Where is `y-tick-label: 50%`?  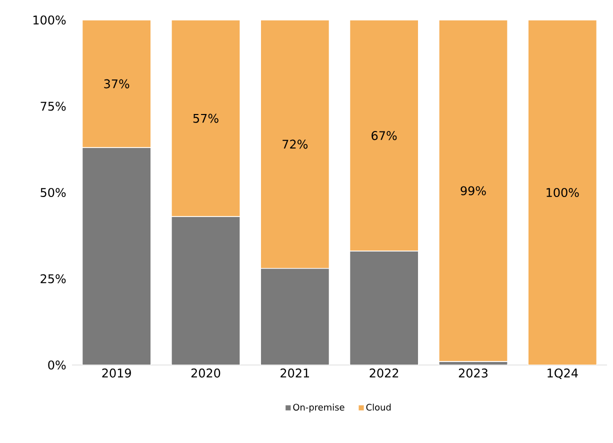
y-tick-label: 50% is located at coordinates (53, 193).